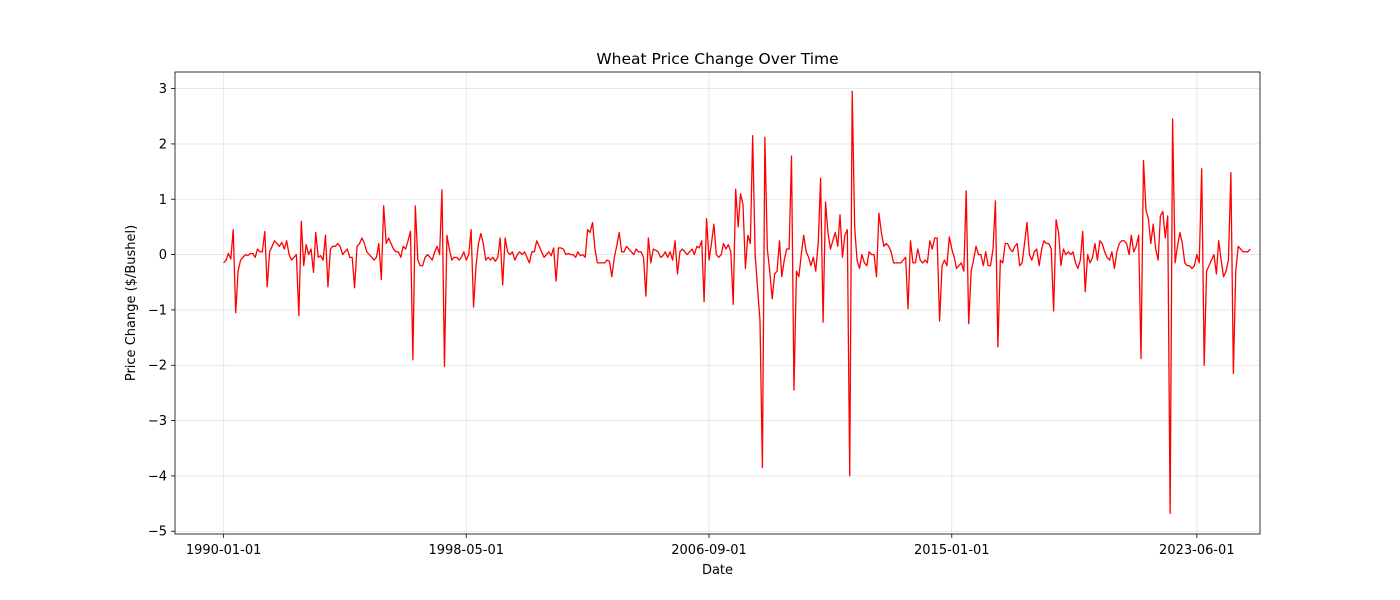  What do you see at coordinates (163, 89) in the screenshot?
I see `y-tick-label: 3` at bounding box center [163, 89].